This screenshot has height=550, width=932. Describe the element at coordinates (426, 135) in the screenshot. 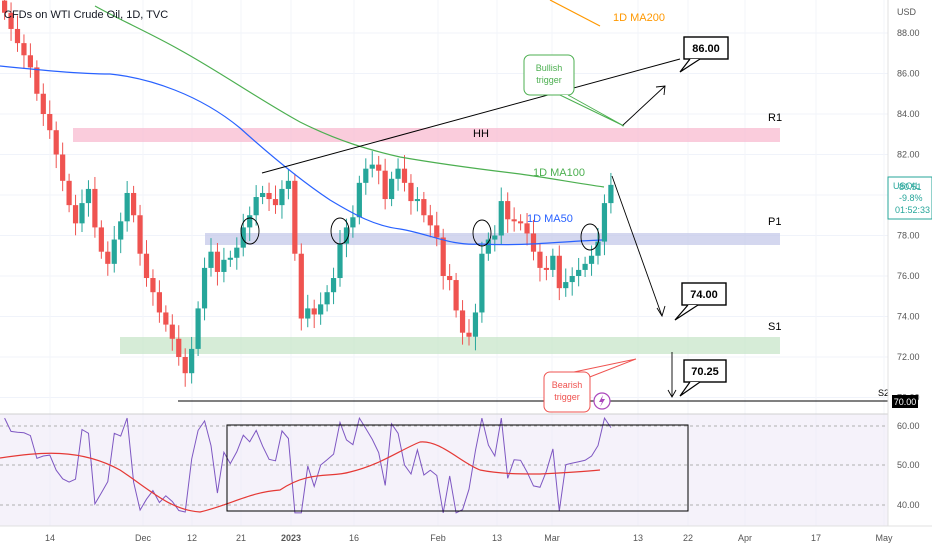

I see `resistance-zone-r1` at that location.